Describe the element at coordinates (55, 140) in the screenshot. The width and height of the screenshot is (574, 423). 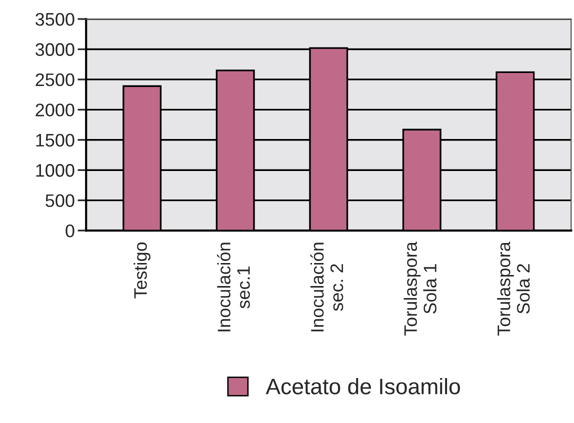
I see `y-tick-label: 1500` at that location.